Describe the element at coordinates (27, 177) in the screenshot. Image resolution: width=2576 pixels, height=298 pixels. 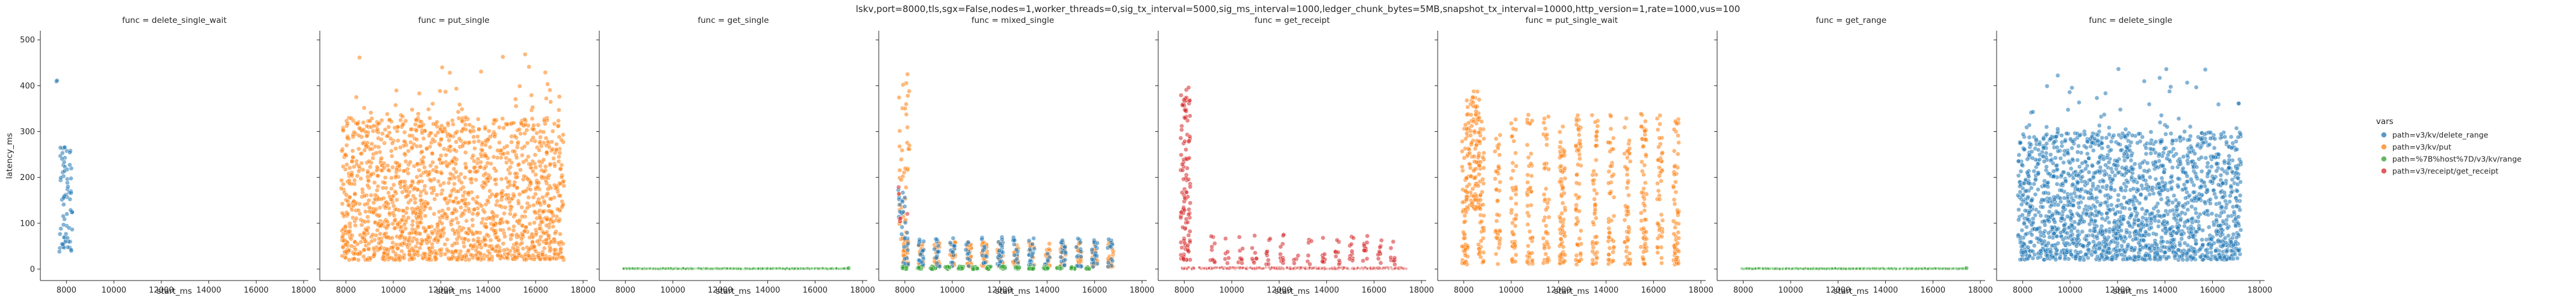
I see `y-tick-label: 200` at that location.